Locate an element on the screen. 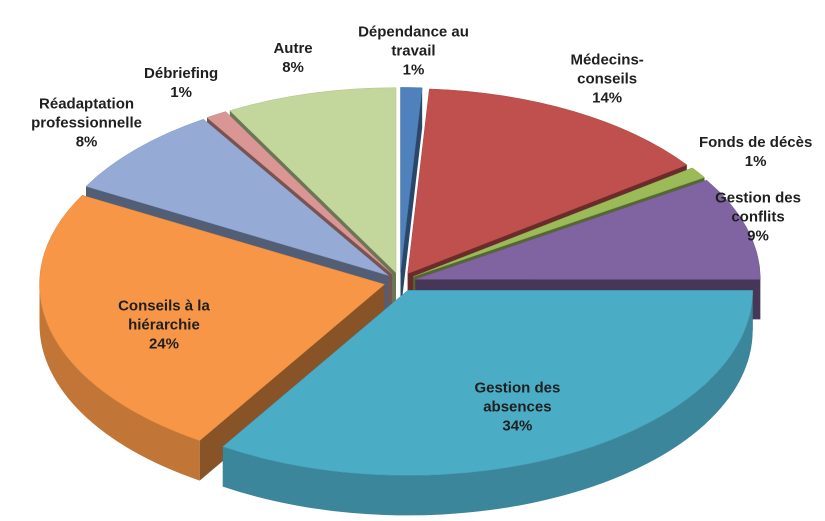  slice-label: Réadaptation professionnelle 8% is located at coordinates (87, 123).